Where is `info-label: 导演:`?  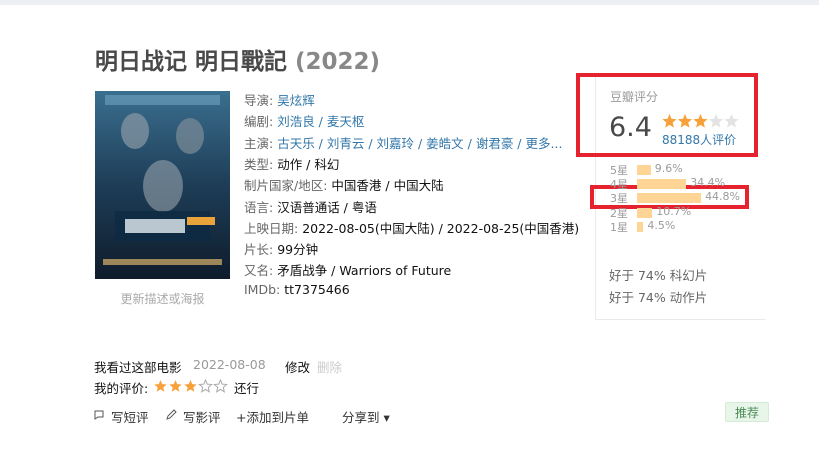
info-label: 导演: is located at coordinates (259, 100).